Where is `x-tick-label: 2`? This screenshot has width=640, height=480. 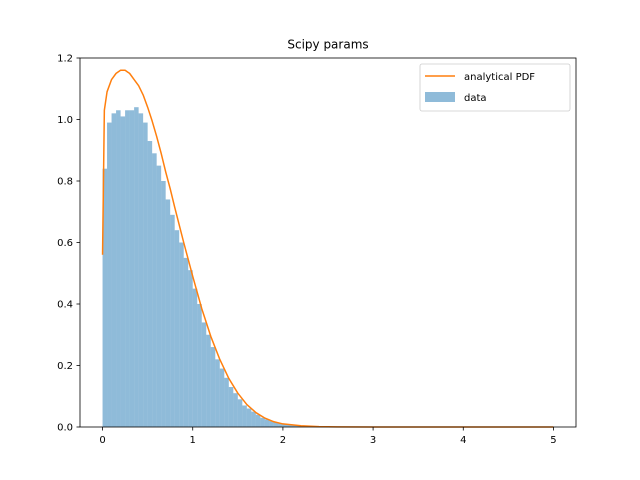 x-tick-label: 2 is located at coordinates (283, 440).